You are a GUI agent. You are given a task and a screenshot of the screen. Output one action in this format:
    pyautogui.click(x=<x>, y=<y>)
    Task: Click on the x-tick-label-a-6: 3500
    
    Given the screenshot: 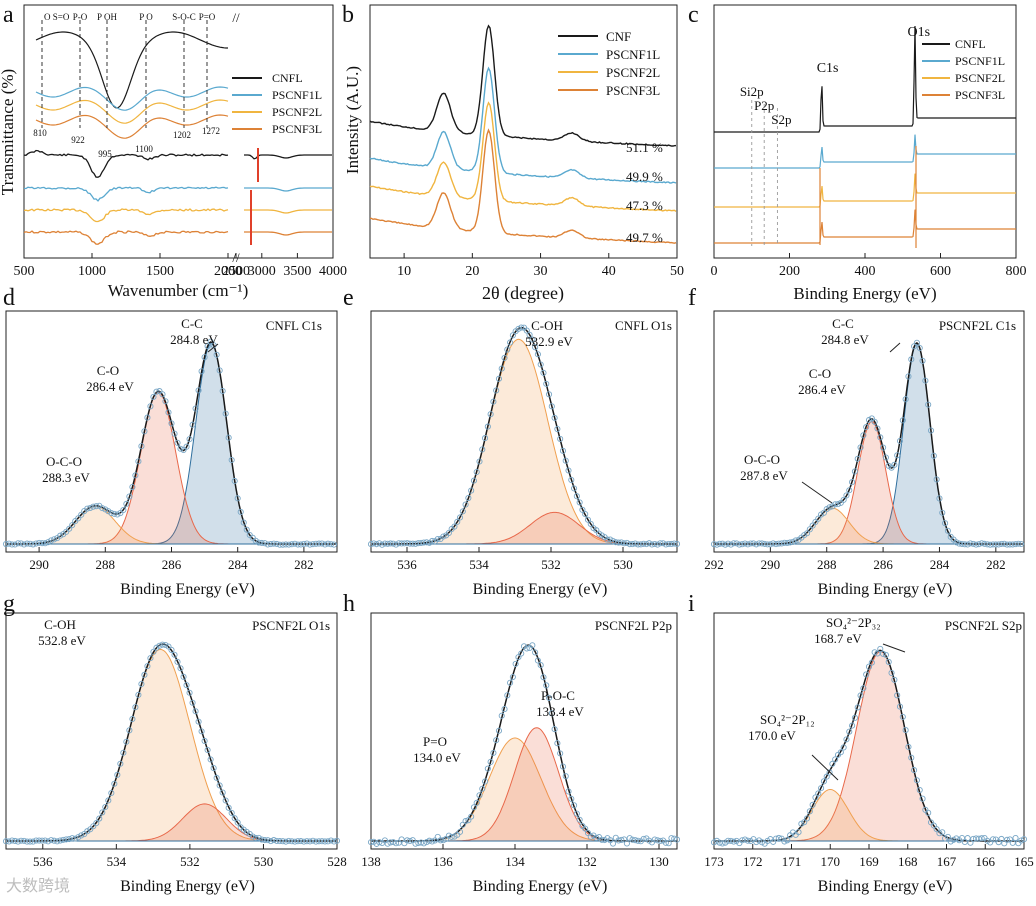 What is the action you would take?
    pyautogui.click(x=297, y=271)
    